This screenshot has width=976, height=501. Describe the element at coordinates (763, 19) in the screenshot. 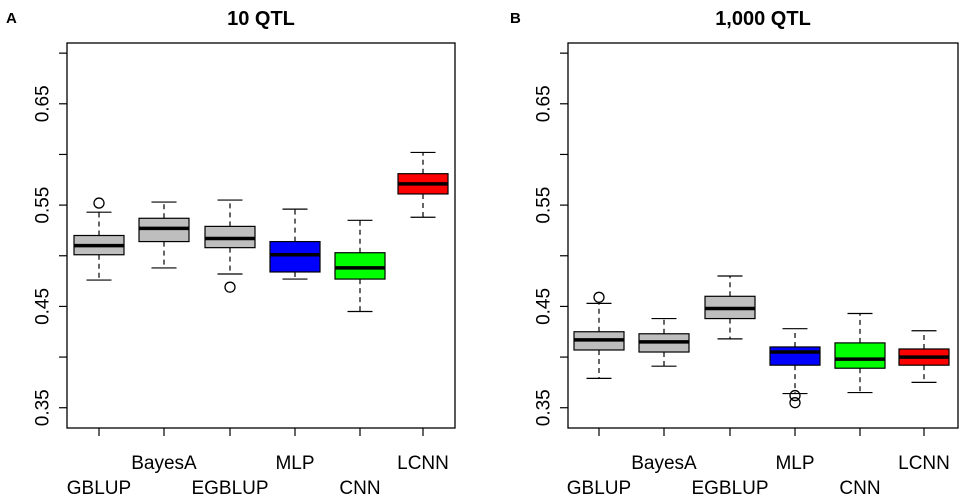

I see `panel-b-title: 1,000 QTL` at that location.